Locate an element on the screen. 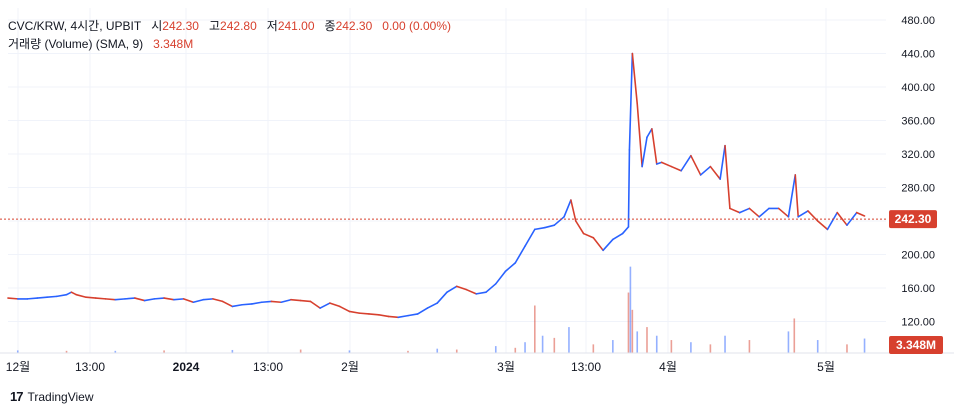 Image resolution: width=954 pixels, height=415 pixels. legend-change: 0.00 (0.00%) is located at coordinates (417, 26).